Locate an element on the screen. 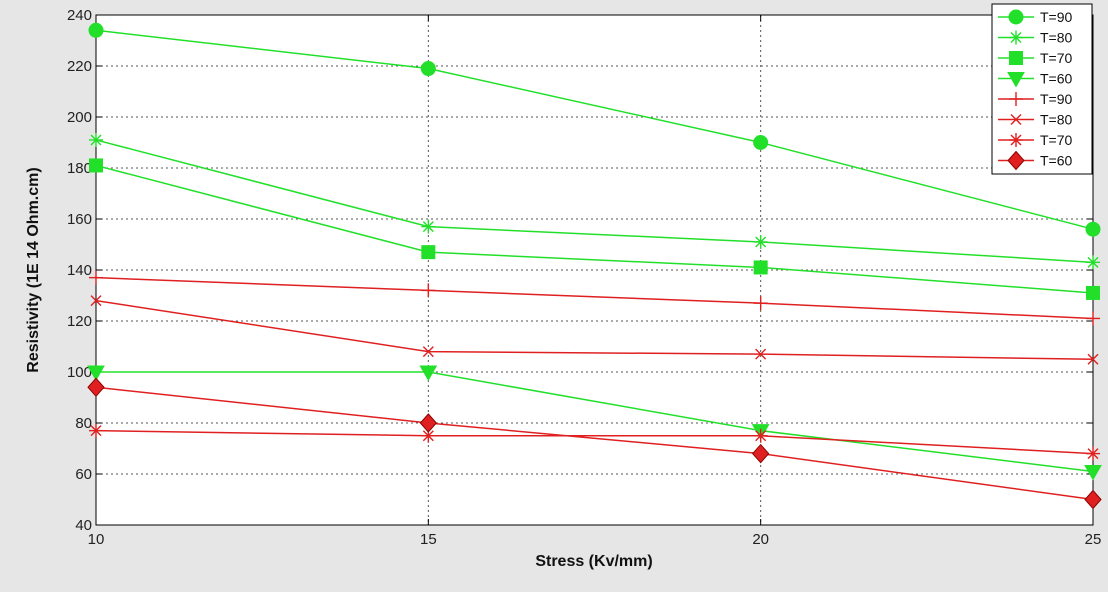 The height and width of the screenshot is (592, 1108). y-tick-label: 80 is located at coordinates (83, 423).